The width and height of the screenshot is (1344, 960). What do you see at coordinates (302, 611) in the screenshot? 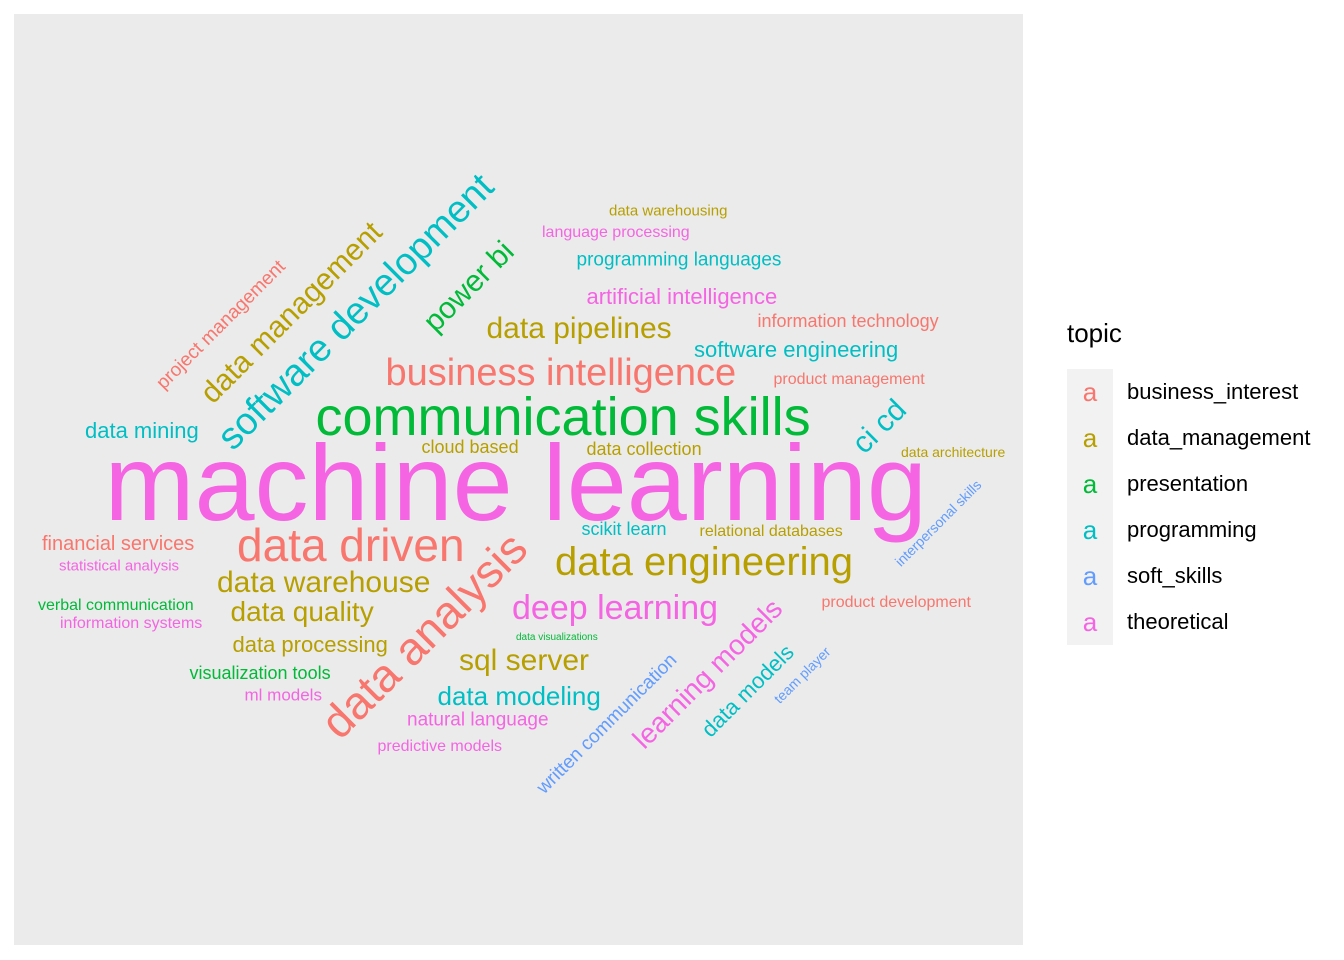
I see `word-data-quality: data quality` at bounding box center [302, 611].